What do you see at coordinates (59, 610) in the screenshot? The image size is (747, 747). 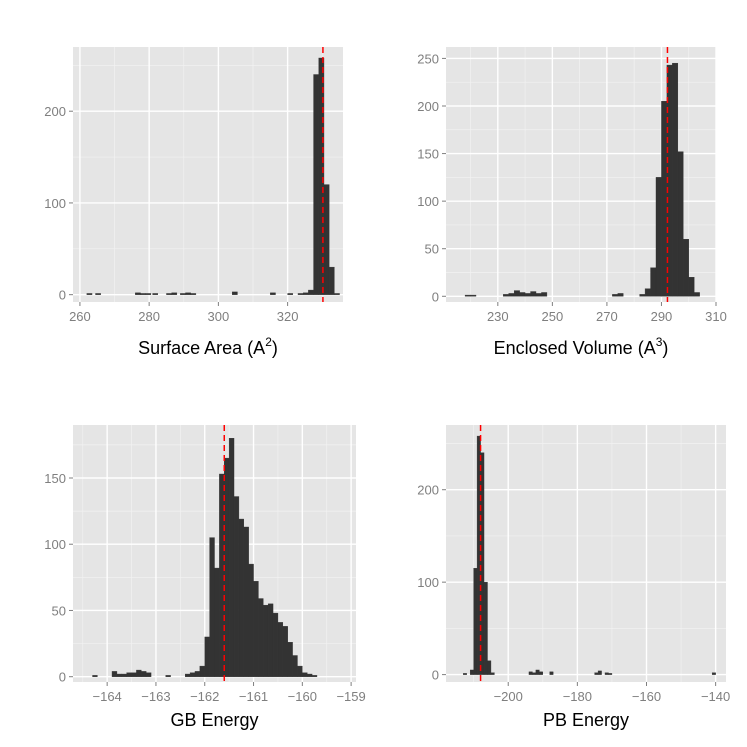 I see `y-tick-label: 50` at bounding box center [59, 610].